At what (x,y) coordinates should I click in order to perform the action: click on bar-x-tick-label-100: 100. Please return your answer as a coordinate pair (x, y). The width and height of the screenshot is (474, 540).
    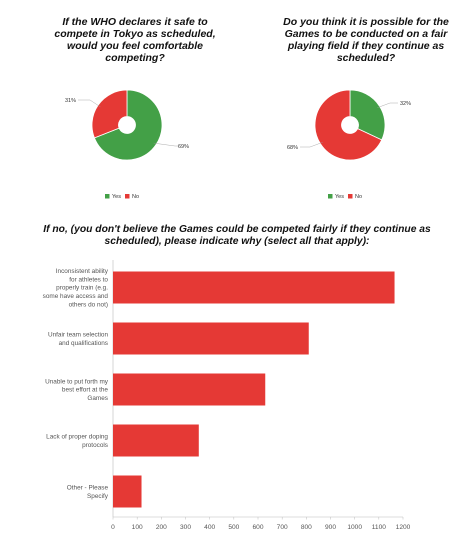
    Looking at the image, I should click on (137, 527).